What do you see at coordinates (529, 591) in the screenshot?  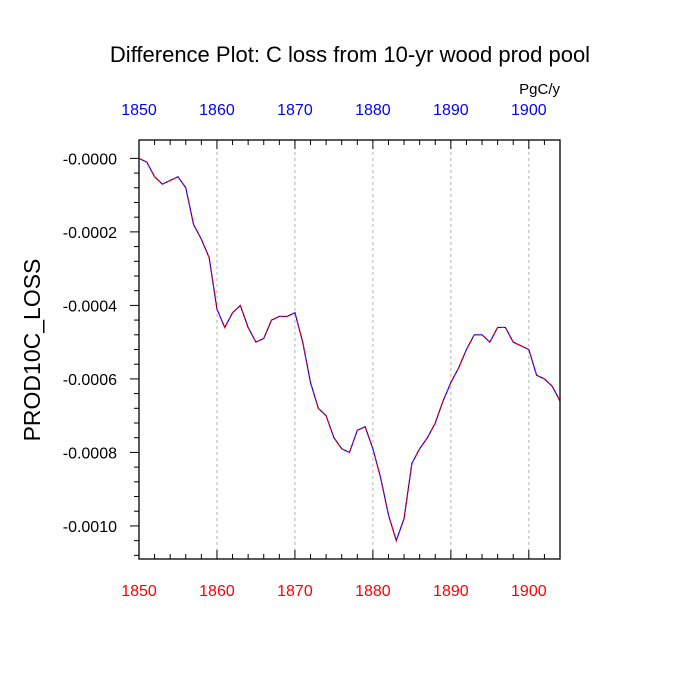 I see `x-tick-label-bottom: 1900` at bounding box center [529, 591].